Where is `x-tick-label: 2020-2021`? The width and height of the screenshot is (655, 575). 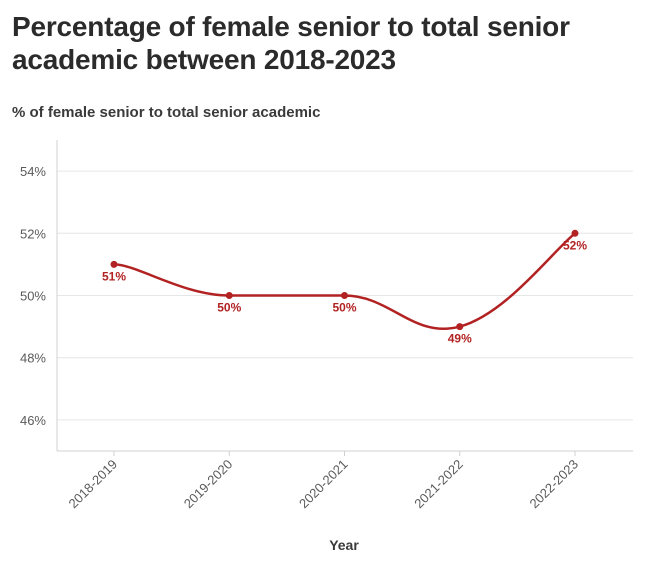 x-tick-label: 2020-2021 is located at coordinates (323, 484).